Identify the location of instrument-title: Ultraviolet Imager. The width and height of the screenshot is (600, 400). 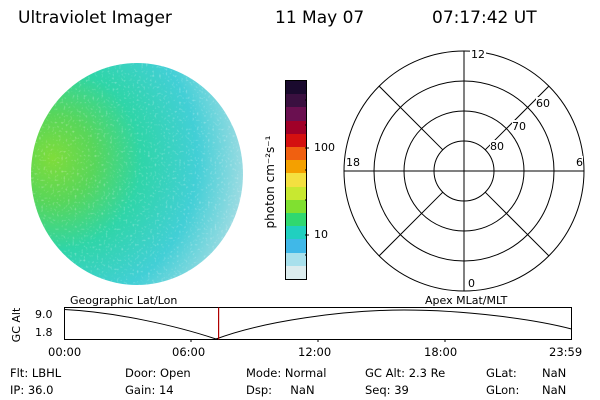
(95, 18).